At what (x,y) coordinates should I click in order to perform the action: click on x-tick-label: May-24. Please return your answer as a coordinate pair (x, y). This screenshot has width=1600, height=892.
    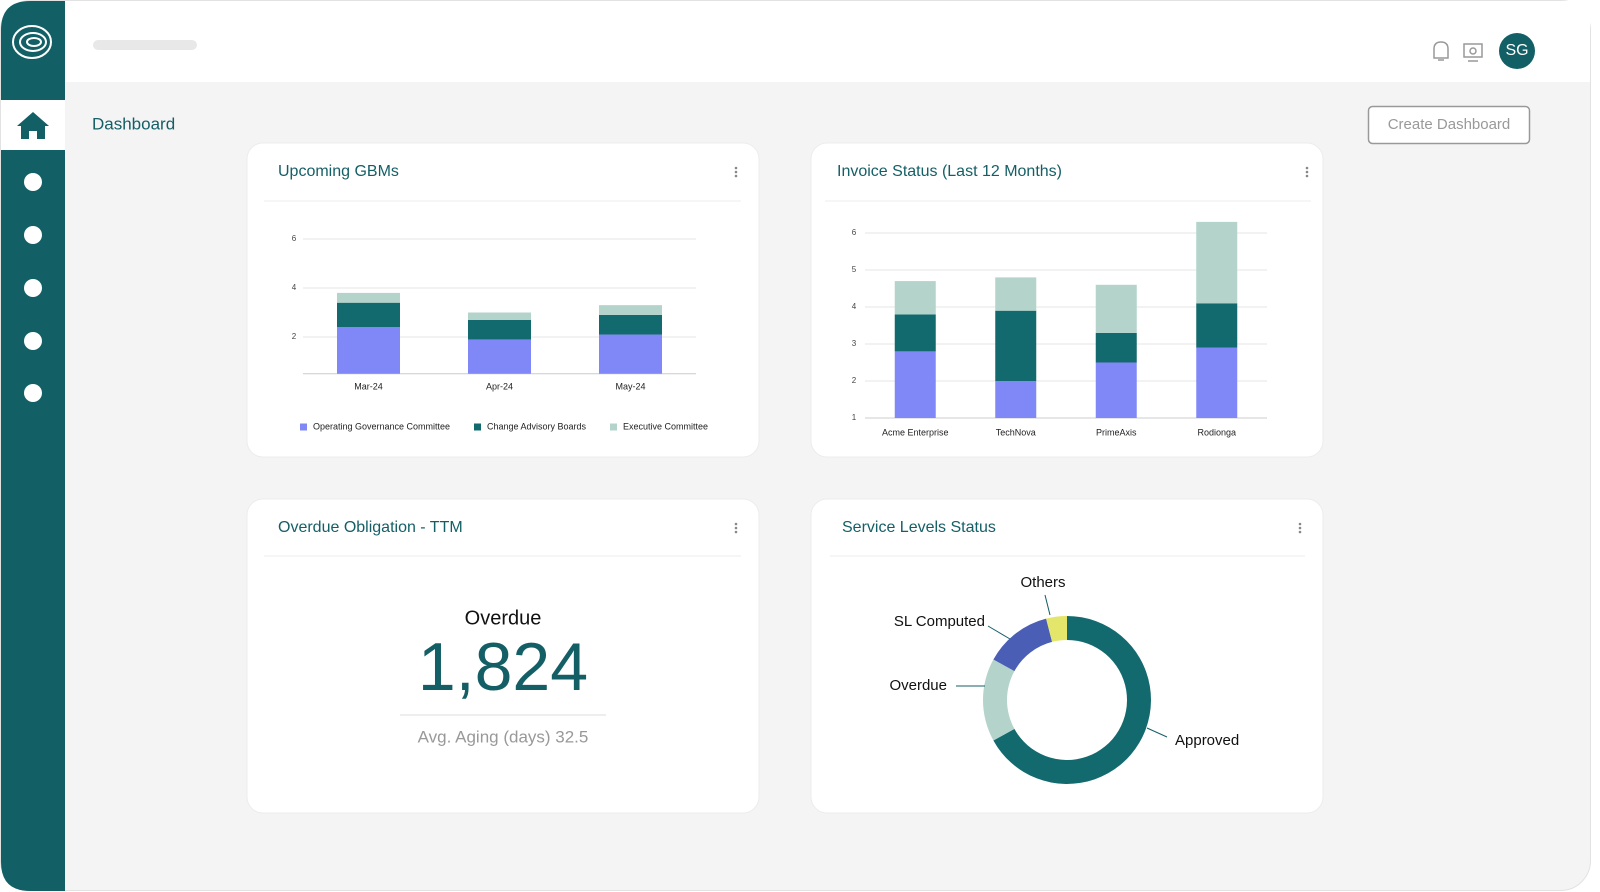
    Looking at the image, I should click on (630, 386).